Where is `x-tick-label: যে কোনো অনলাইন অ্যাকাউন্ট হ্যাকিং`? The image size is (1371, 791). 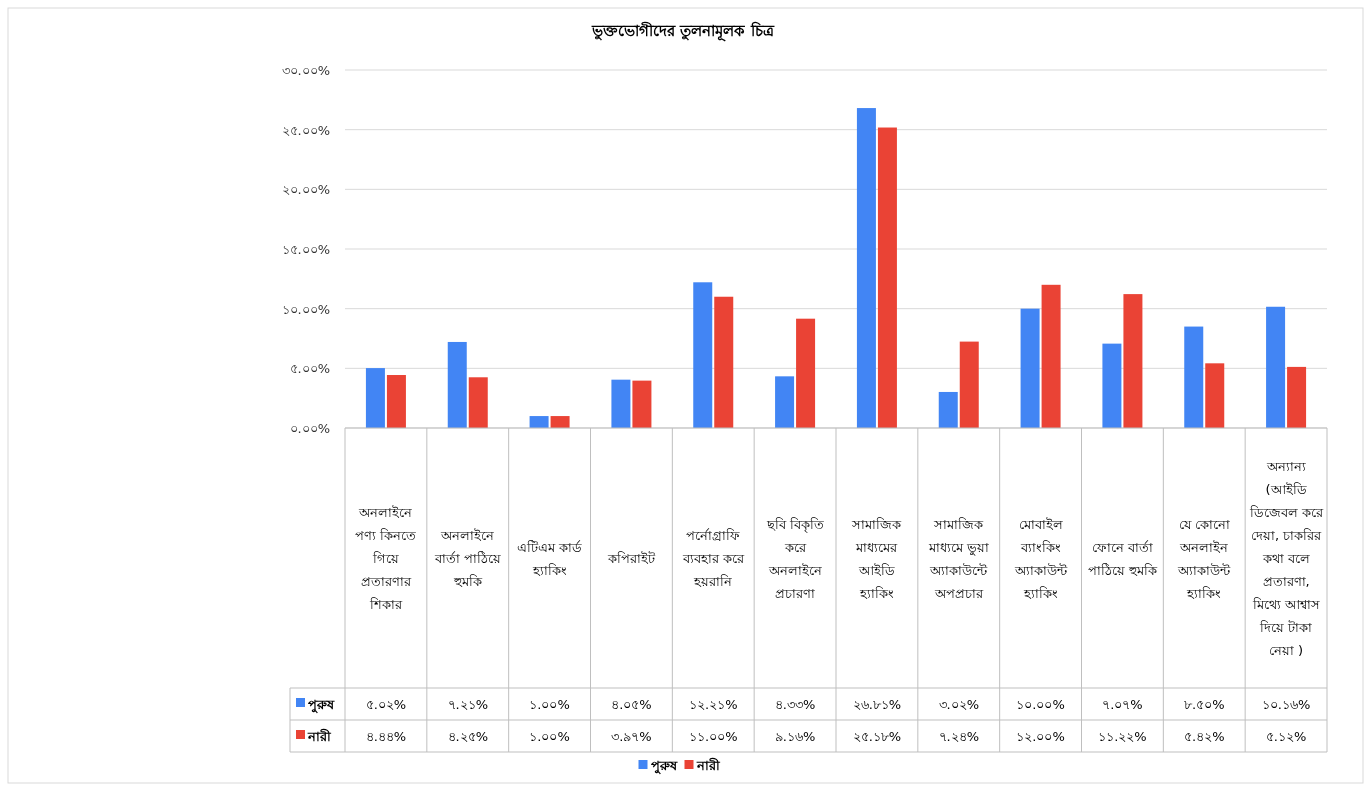
x-tick-label: যে কোনো অনলাইন অ্যাকাউন্ট হ্যাকিং is located at coordinates (1204, 558).